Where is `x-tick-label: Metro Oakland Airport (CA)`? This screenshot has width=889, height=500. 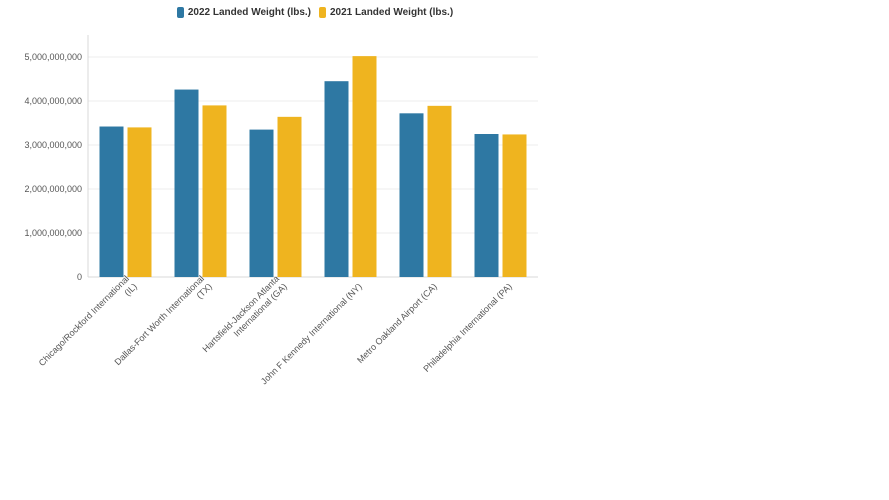 x-tick-label: Metro Oakland Airport (CA) is located at coordinates (397, 323).